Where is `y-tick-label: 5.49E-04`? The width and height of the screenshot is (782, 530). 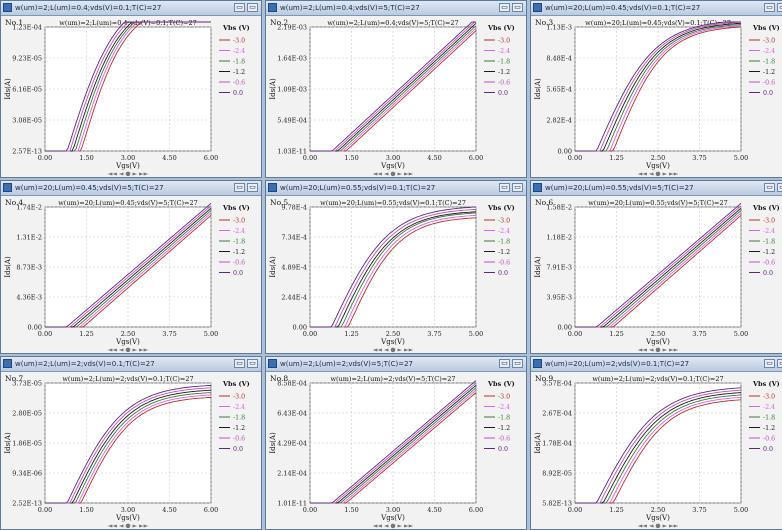 y-tick-label: 5.49E-04 is located at coordinates (292, 121).